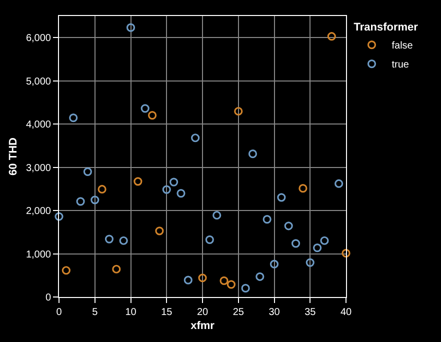 This screenshot has height=342, width=441. I want to click on x-tick-label: 0, so click(59, 312).